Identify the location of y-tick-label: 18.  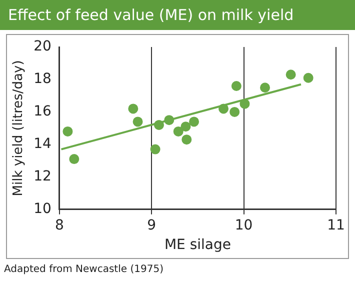
(43, 79).